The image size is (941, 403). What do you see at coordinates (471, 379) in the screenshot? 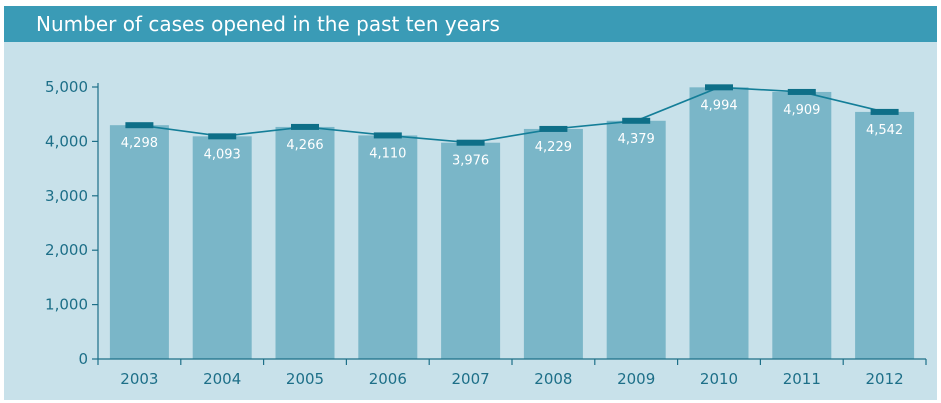
I see `x-tick-label-2007: 2007` at bounding box center [471, 379].